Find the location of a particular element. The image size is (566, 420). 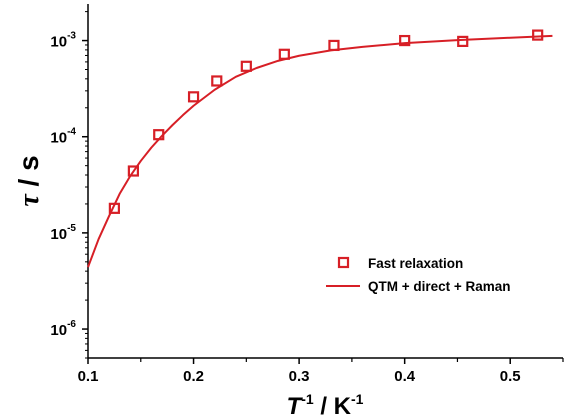

x-ticks: 0.1 0.2 0.3 0.4 0.5 is located at coordinates (321, 371).